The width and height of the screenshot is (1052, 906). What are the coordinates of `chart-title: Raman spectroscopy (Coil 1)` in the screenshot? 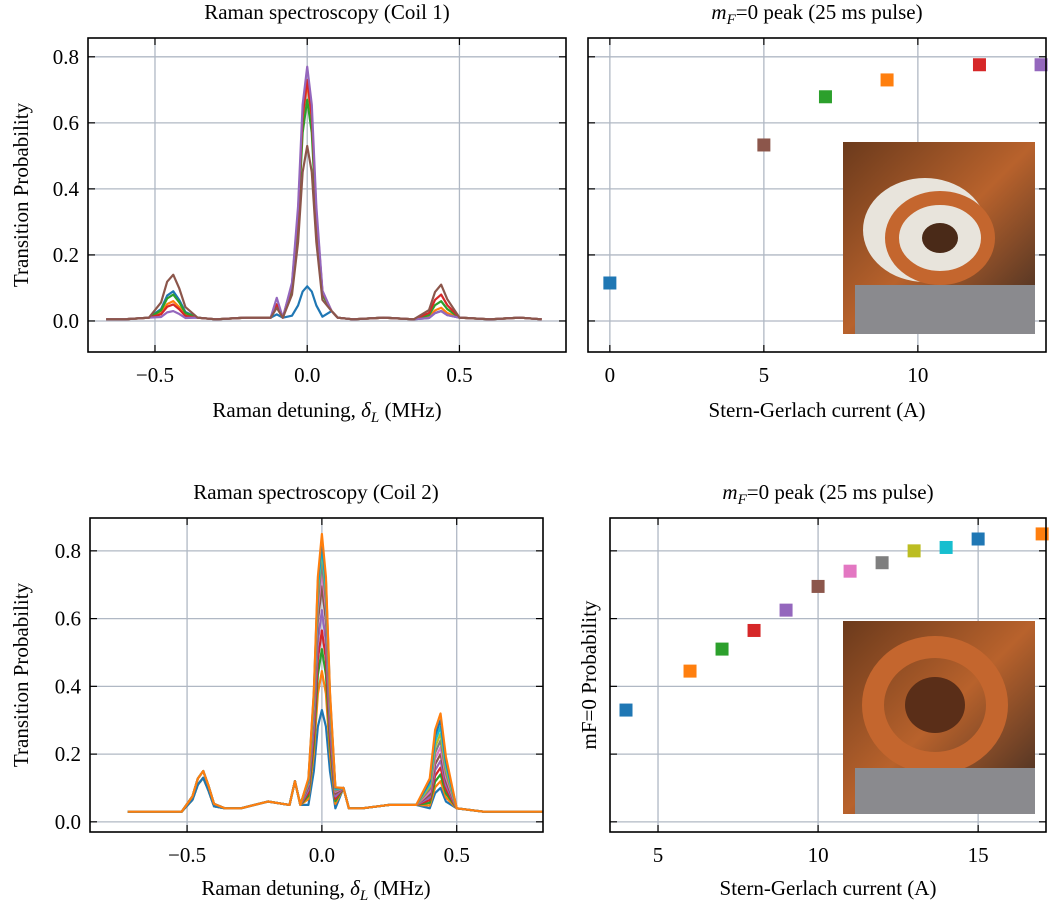 It's located at (327, 12).